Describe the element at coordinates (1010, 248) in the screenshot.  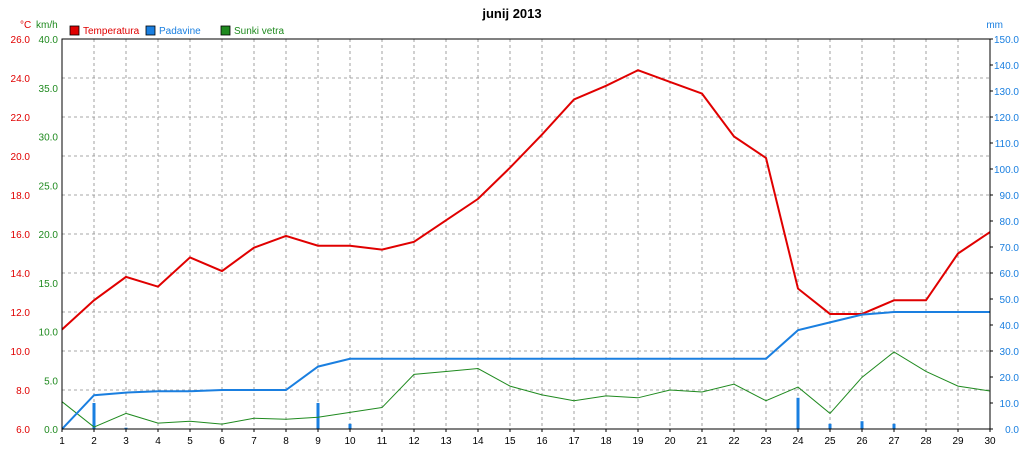
I see `tick-label-precipitation: 70.0` at that location.